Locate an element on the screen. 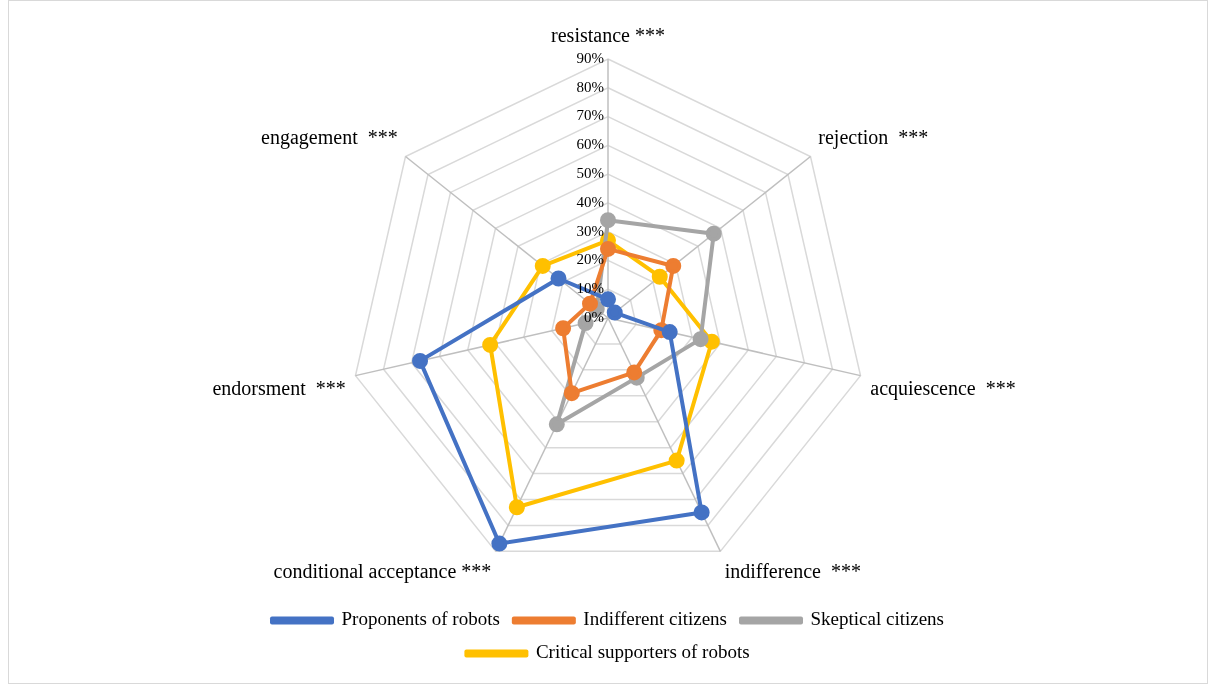 The width and height of the screenshot is (1216, 684). spoke-label: indifference *** is located at coordinates (792, 570).